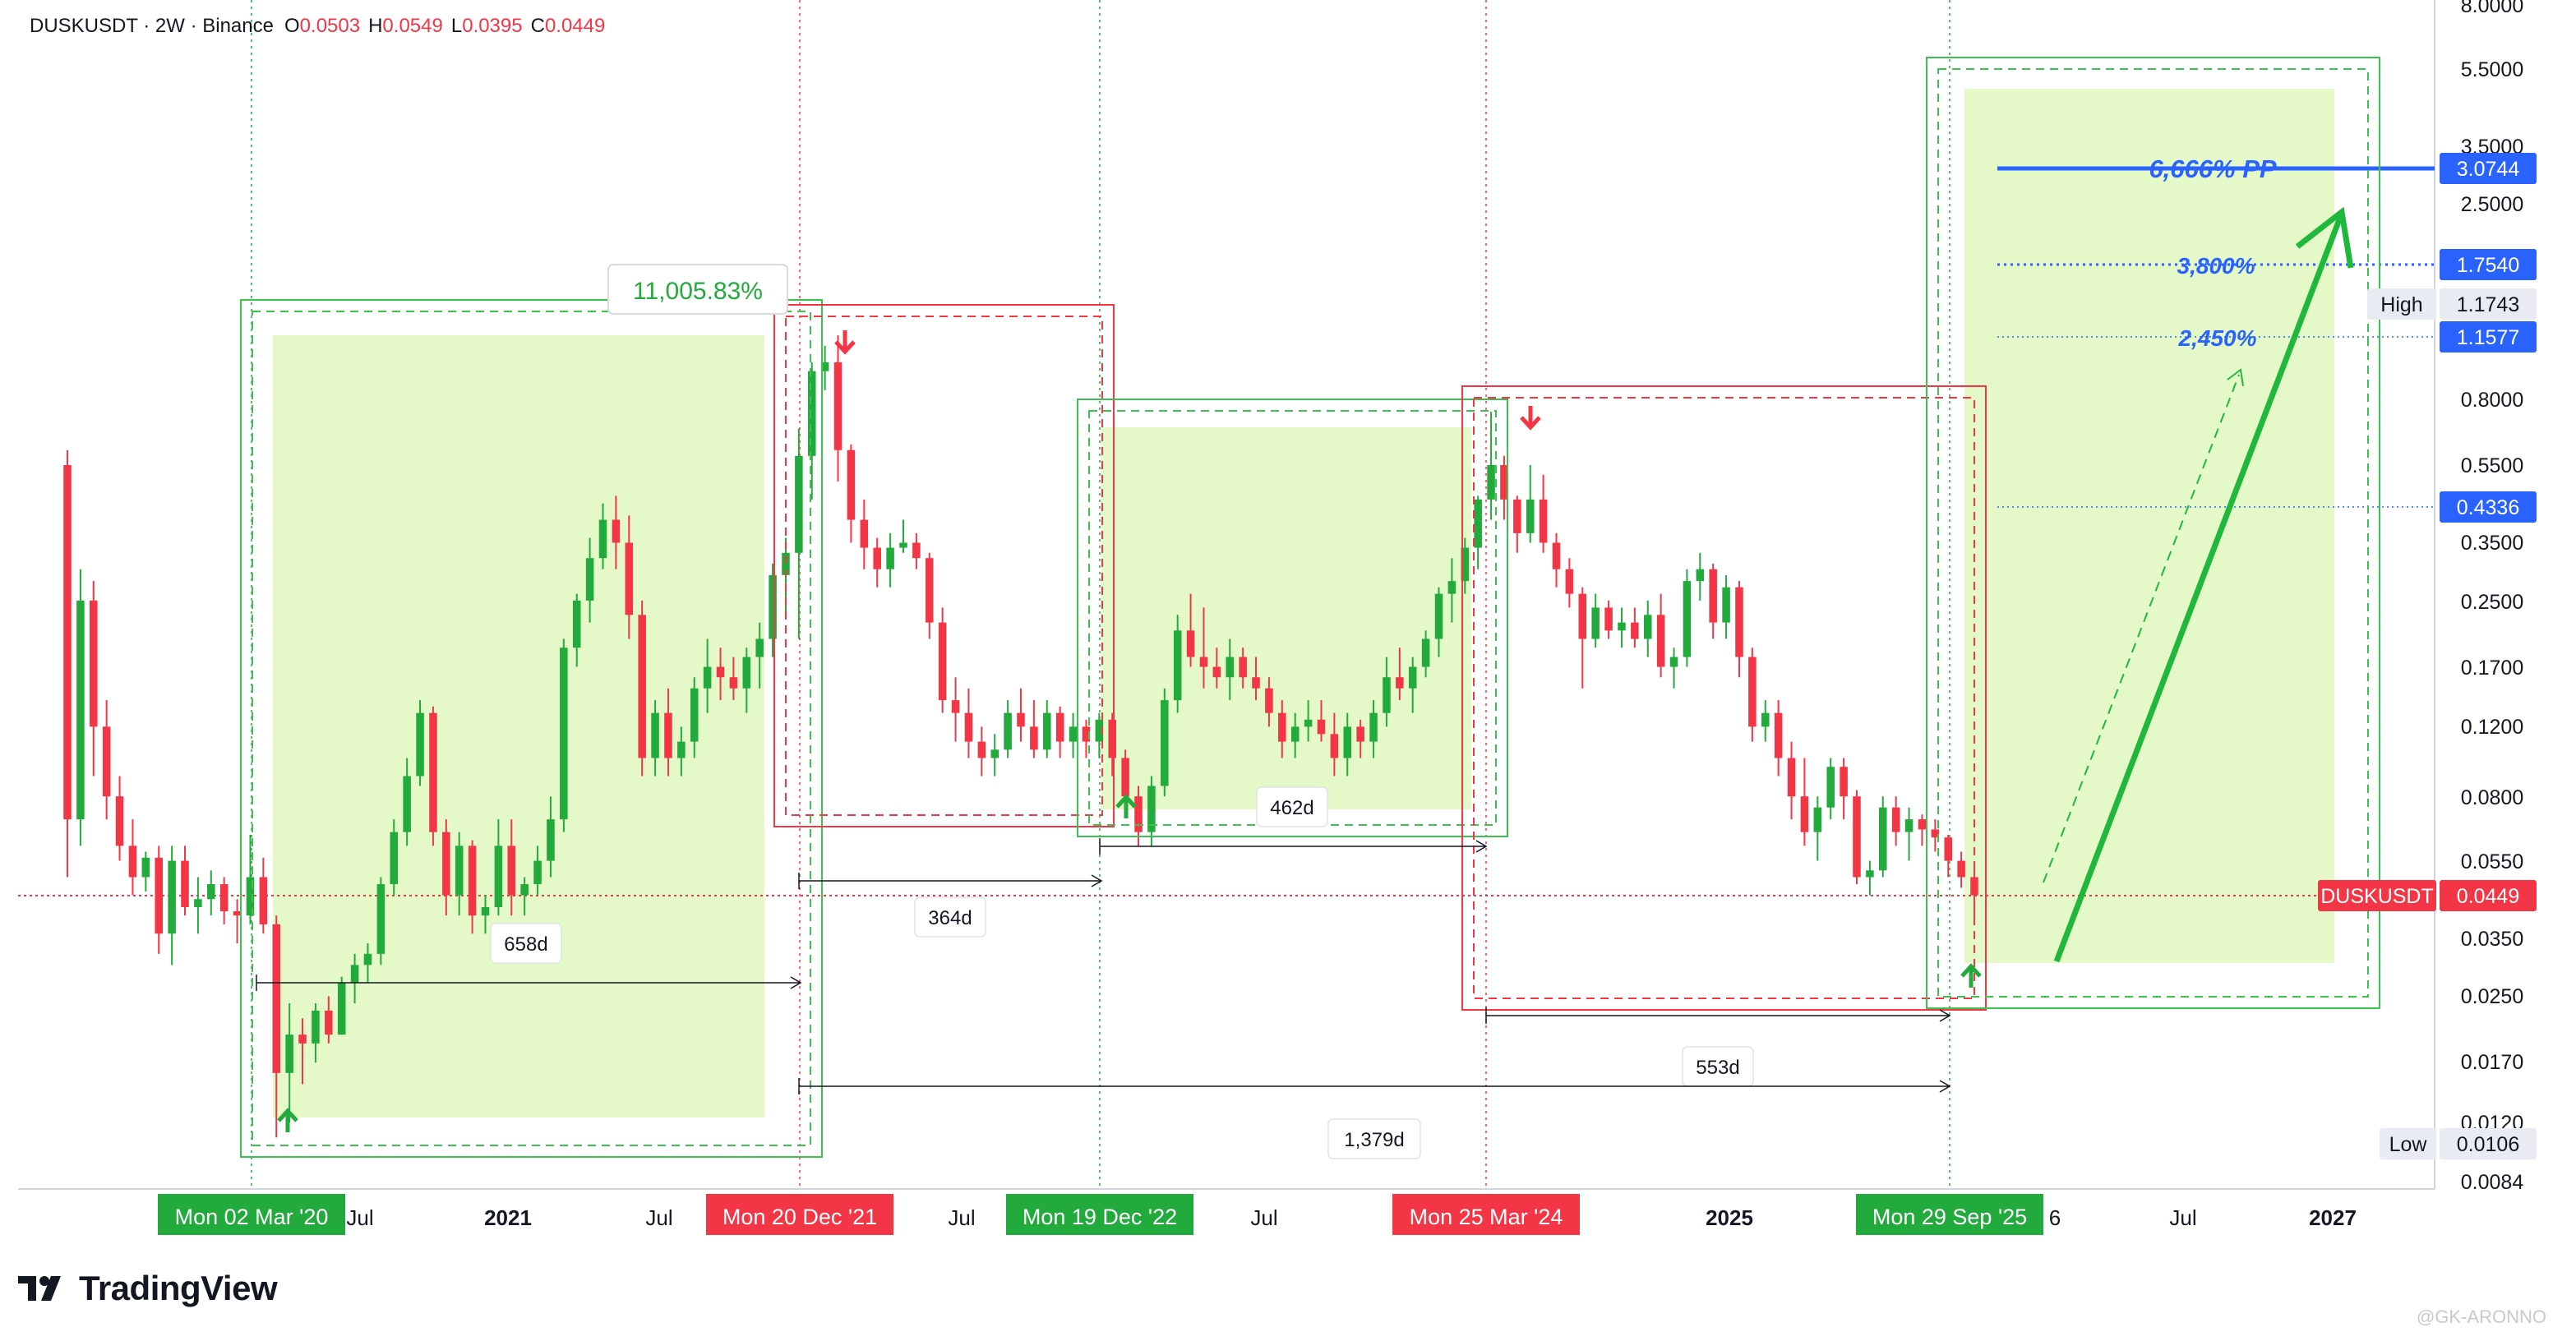 Image resolution: width=2576 pixels, height=1341 pixels. Describe the element at coordinates (2492, 996) in the screenshot. I see `price-tick-label: 0.0250` at that location.